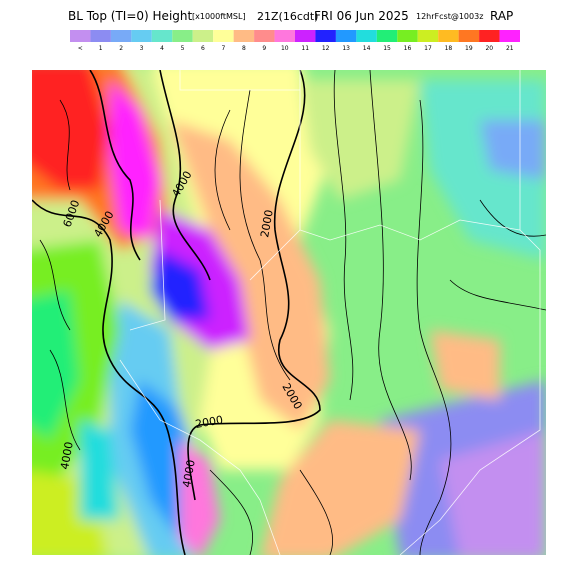  I want to click on legend-label: 20, so click(489, 48).